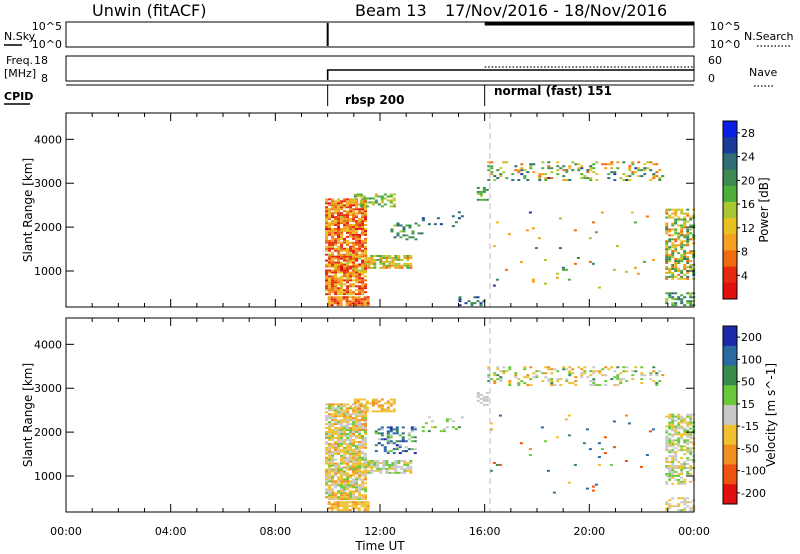  I want to click on time-tick-label-3: 12:00, so click(380, 531).